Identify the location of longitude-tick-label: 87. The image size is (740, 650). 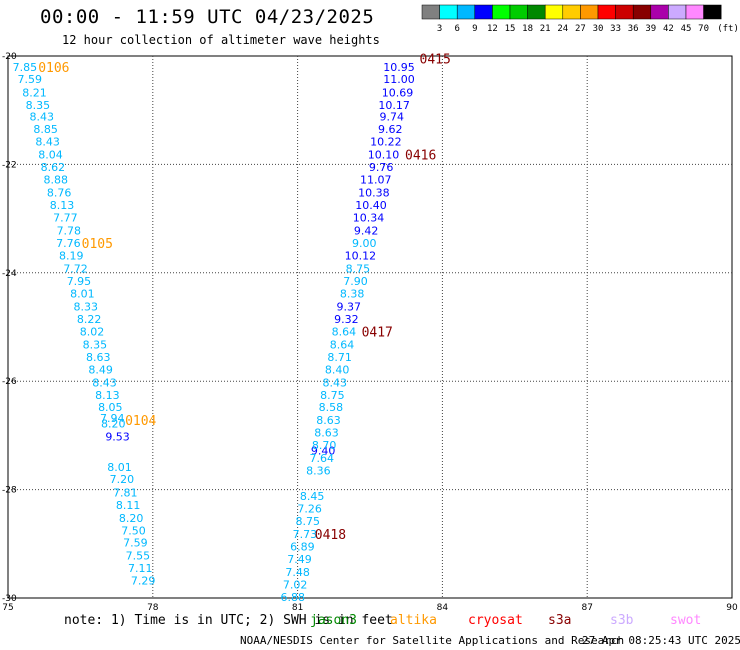
(586, 608).